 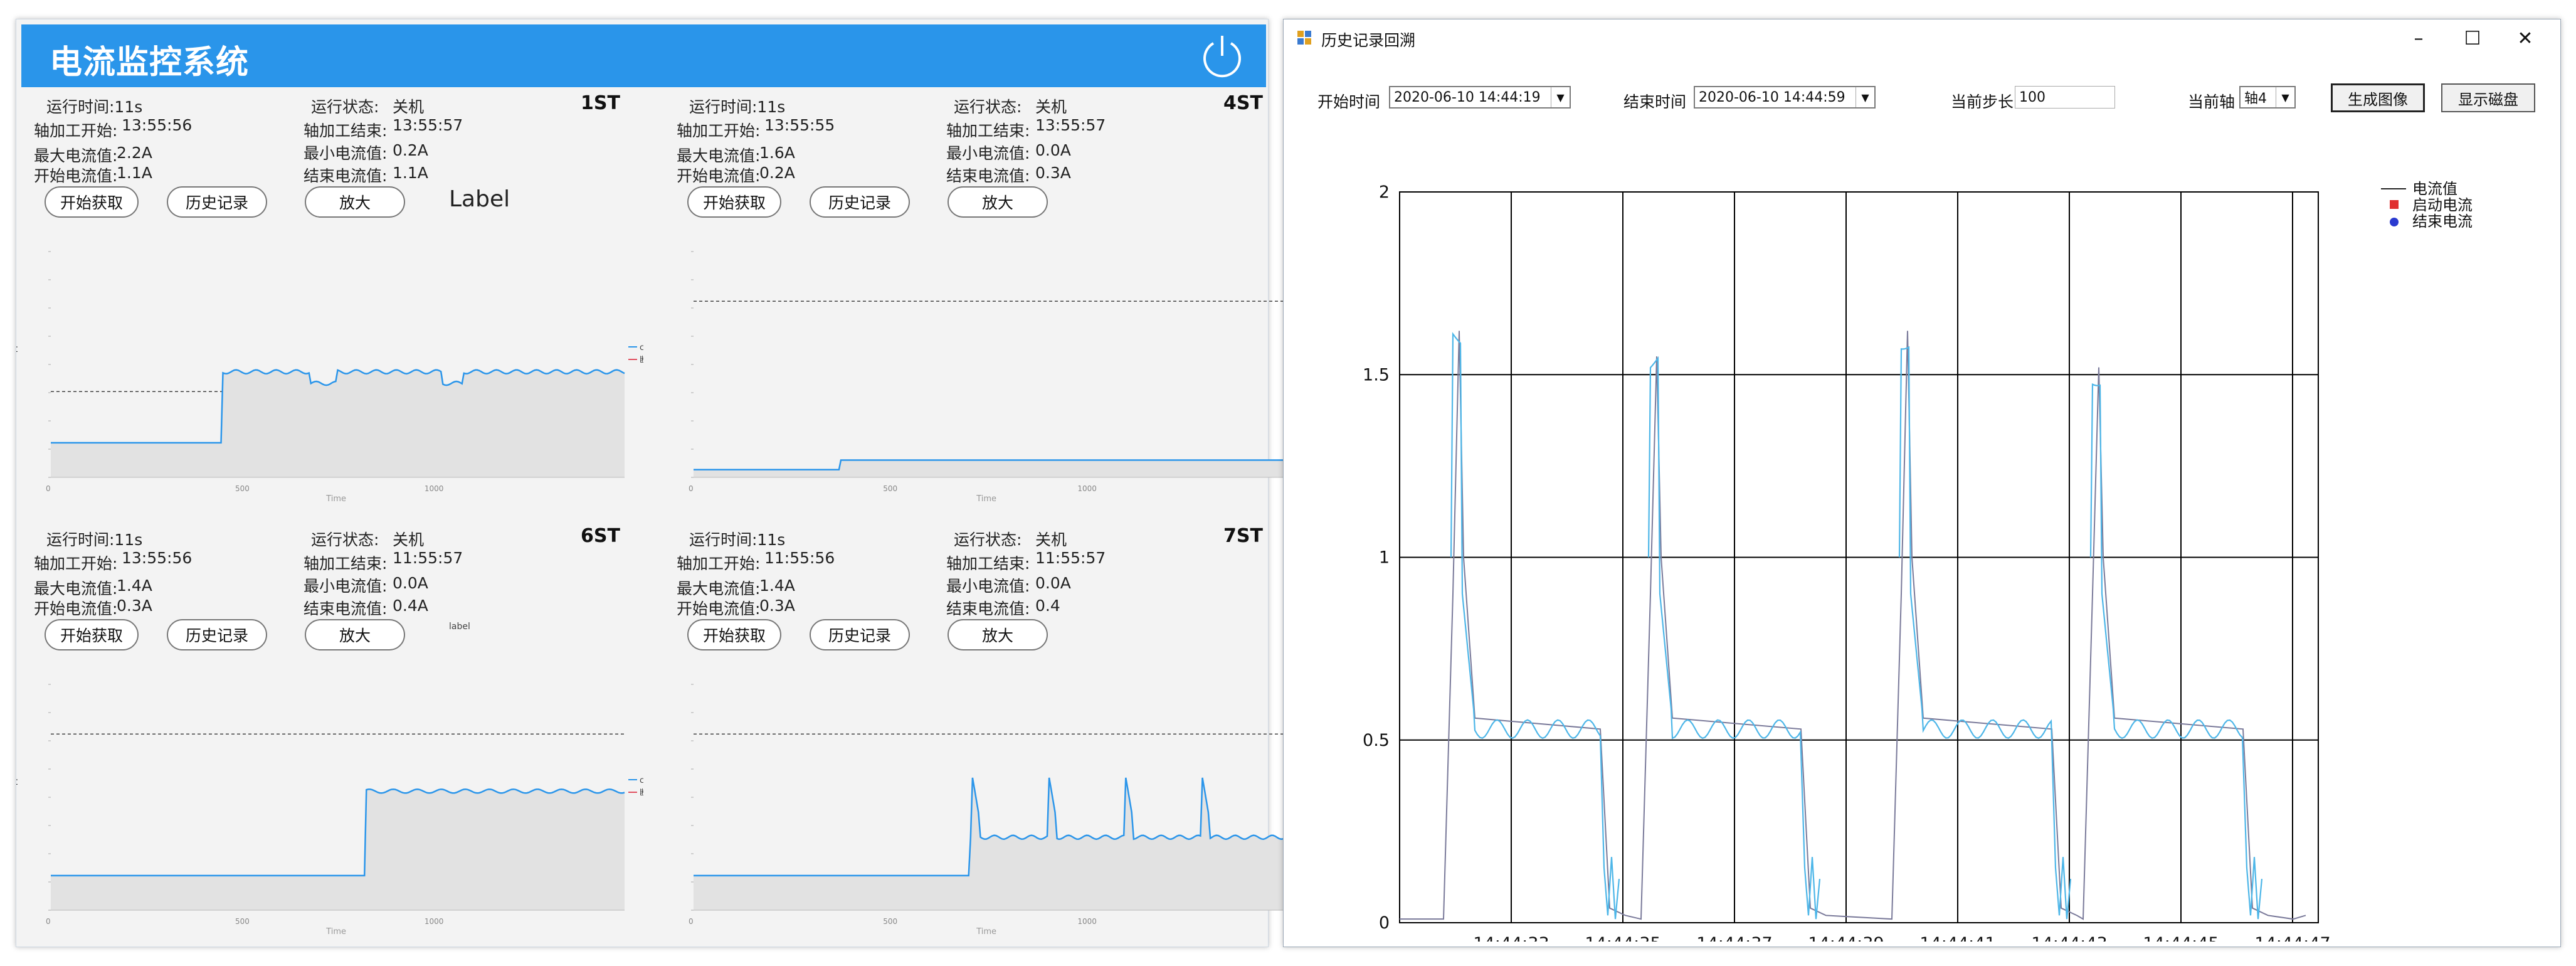 What do you see at coordinates (459, 627) in the screenshot?
I see `extra-label: label` at bounding box center [459, 627].